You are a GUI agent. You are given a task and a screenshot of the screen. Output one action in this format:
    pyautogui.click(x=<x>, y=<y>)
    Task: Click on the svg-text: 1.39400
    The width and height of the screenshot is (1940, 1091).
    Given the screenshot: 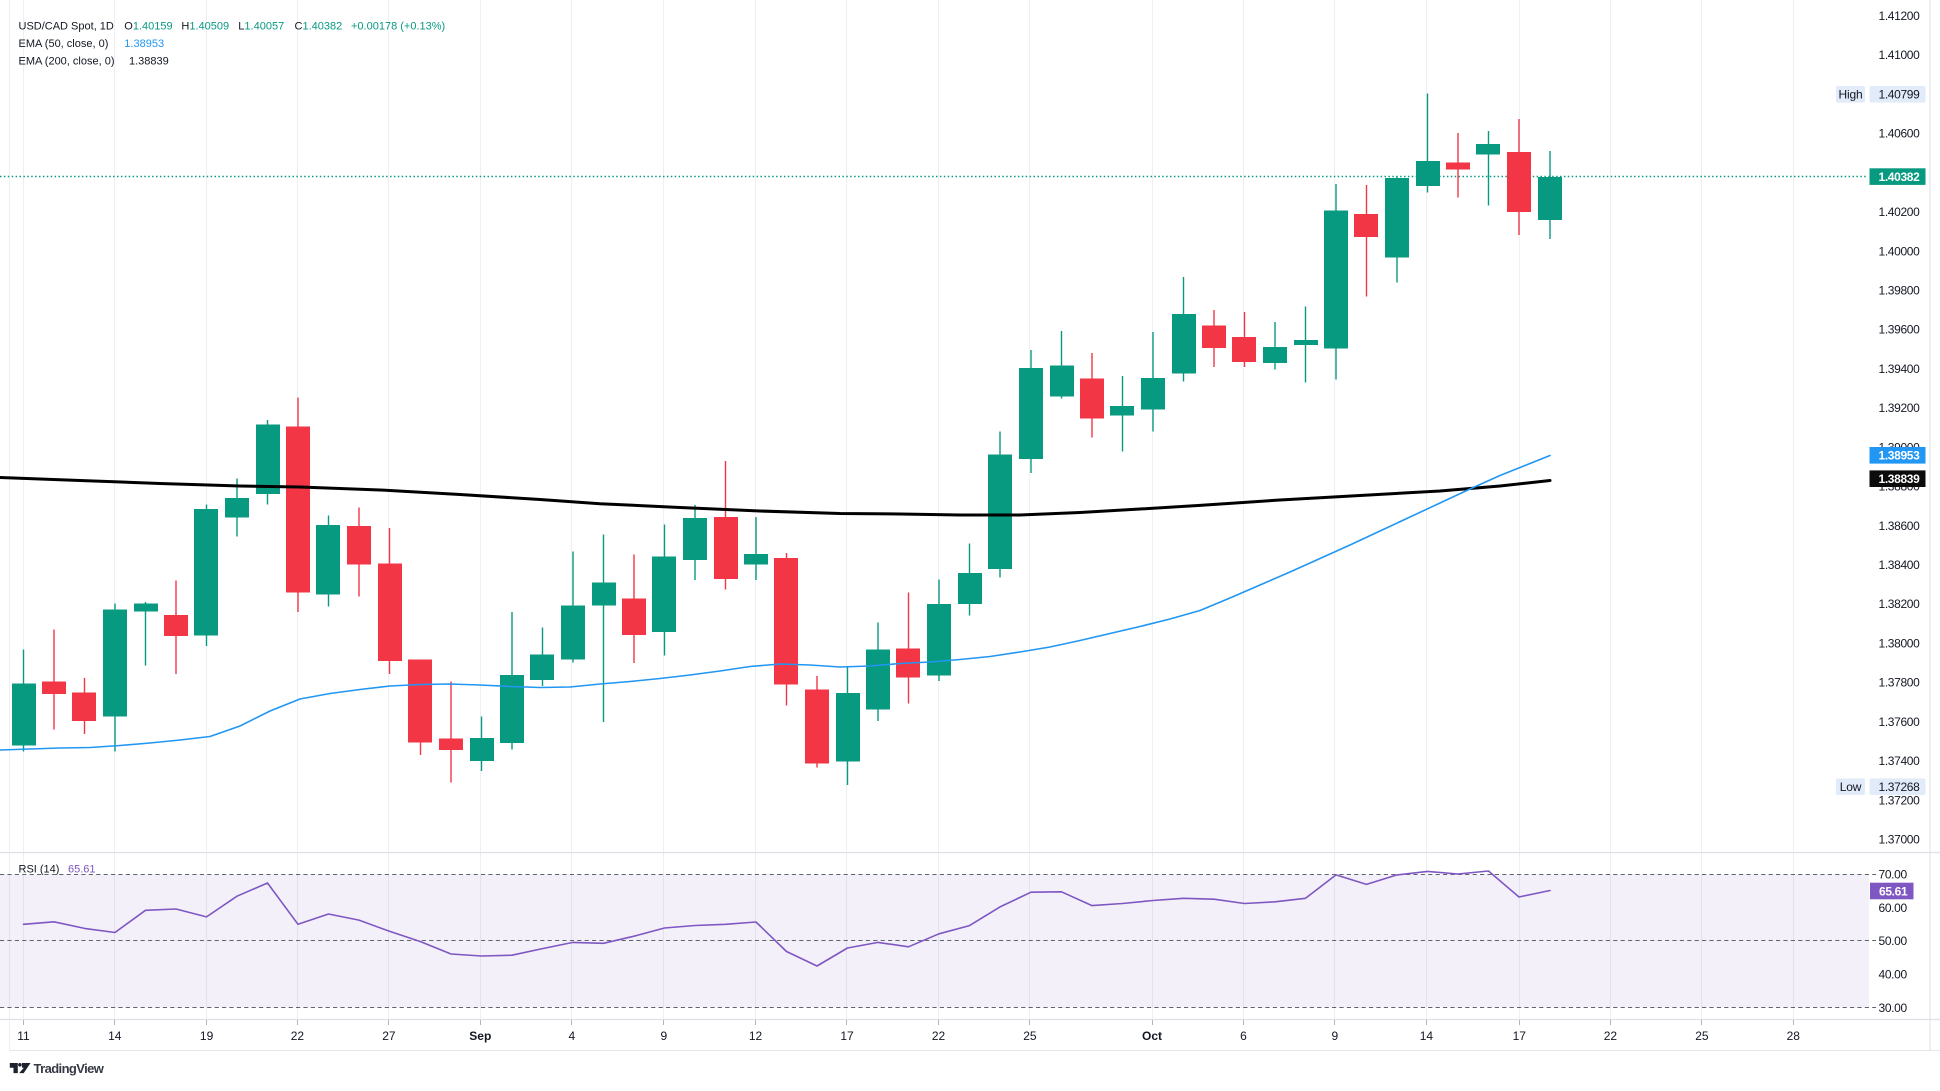 What is the action you would take?
    pyautogui.click(x=1900, y=369)
    